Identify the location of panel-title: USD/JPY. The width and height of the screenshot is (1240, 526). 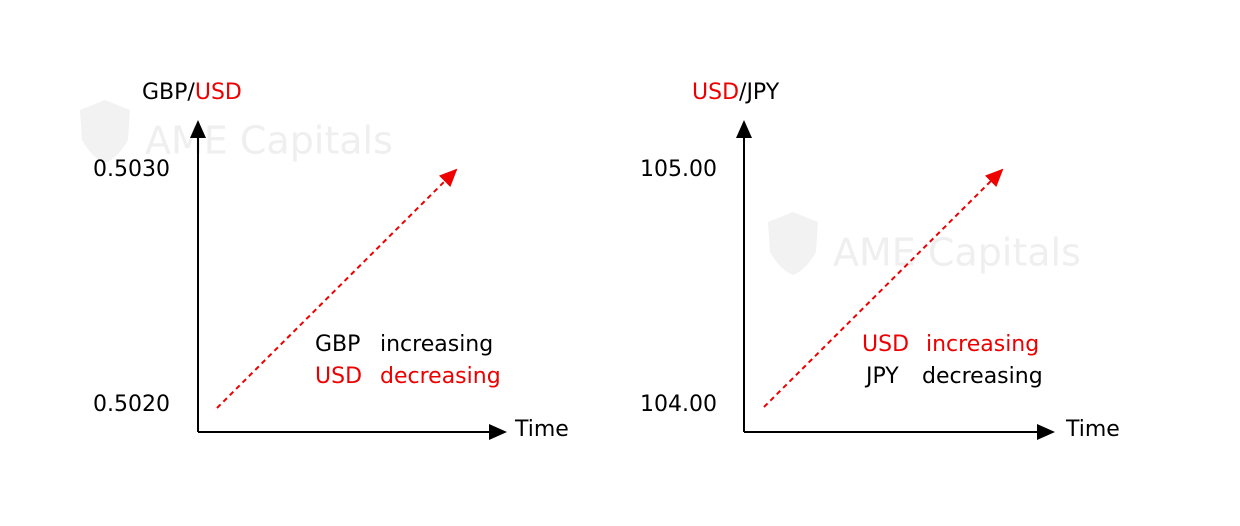
(736, 92).